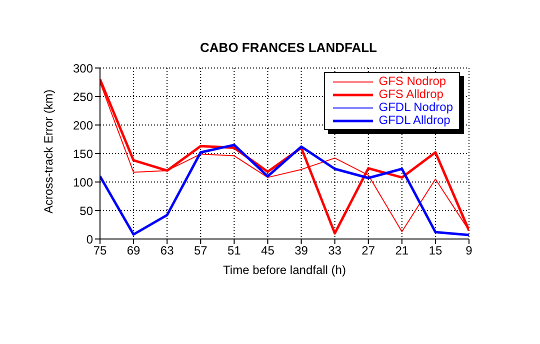 This screenshot has width=540, height=344. I want to click on x-axis-title: Time before landfall (h), so click(284, 270).